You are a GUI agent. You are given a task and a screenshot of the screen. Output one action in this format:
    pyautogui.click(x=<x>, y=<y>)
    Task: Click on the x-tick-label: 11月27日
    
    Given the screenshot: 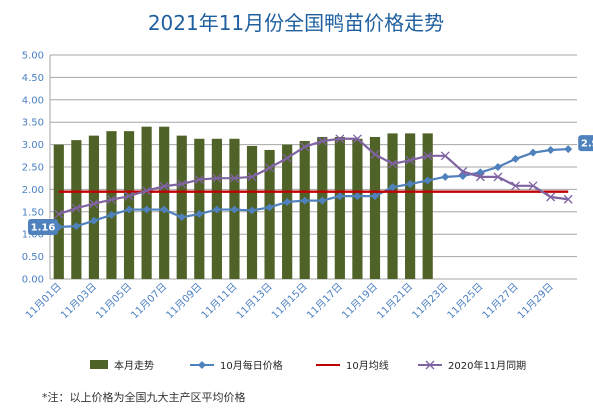 What is the action you would take?
    pyautogui.click(x=500, y=301)
    